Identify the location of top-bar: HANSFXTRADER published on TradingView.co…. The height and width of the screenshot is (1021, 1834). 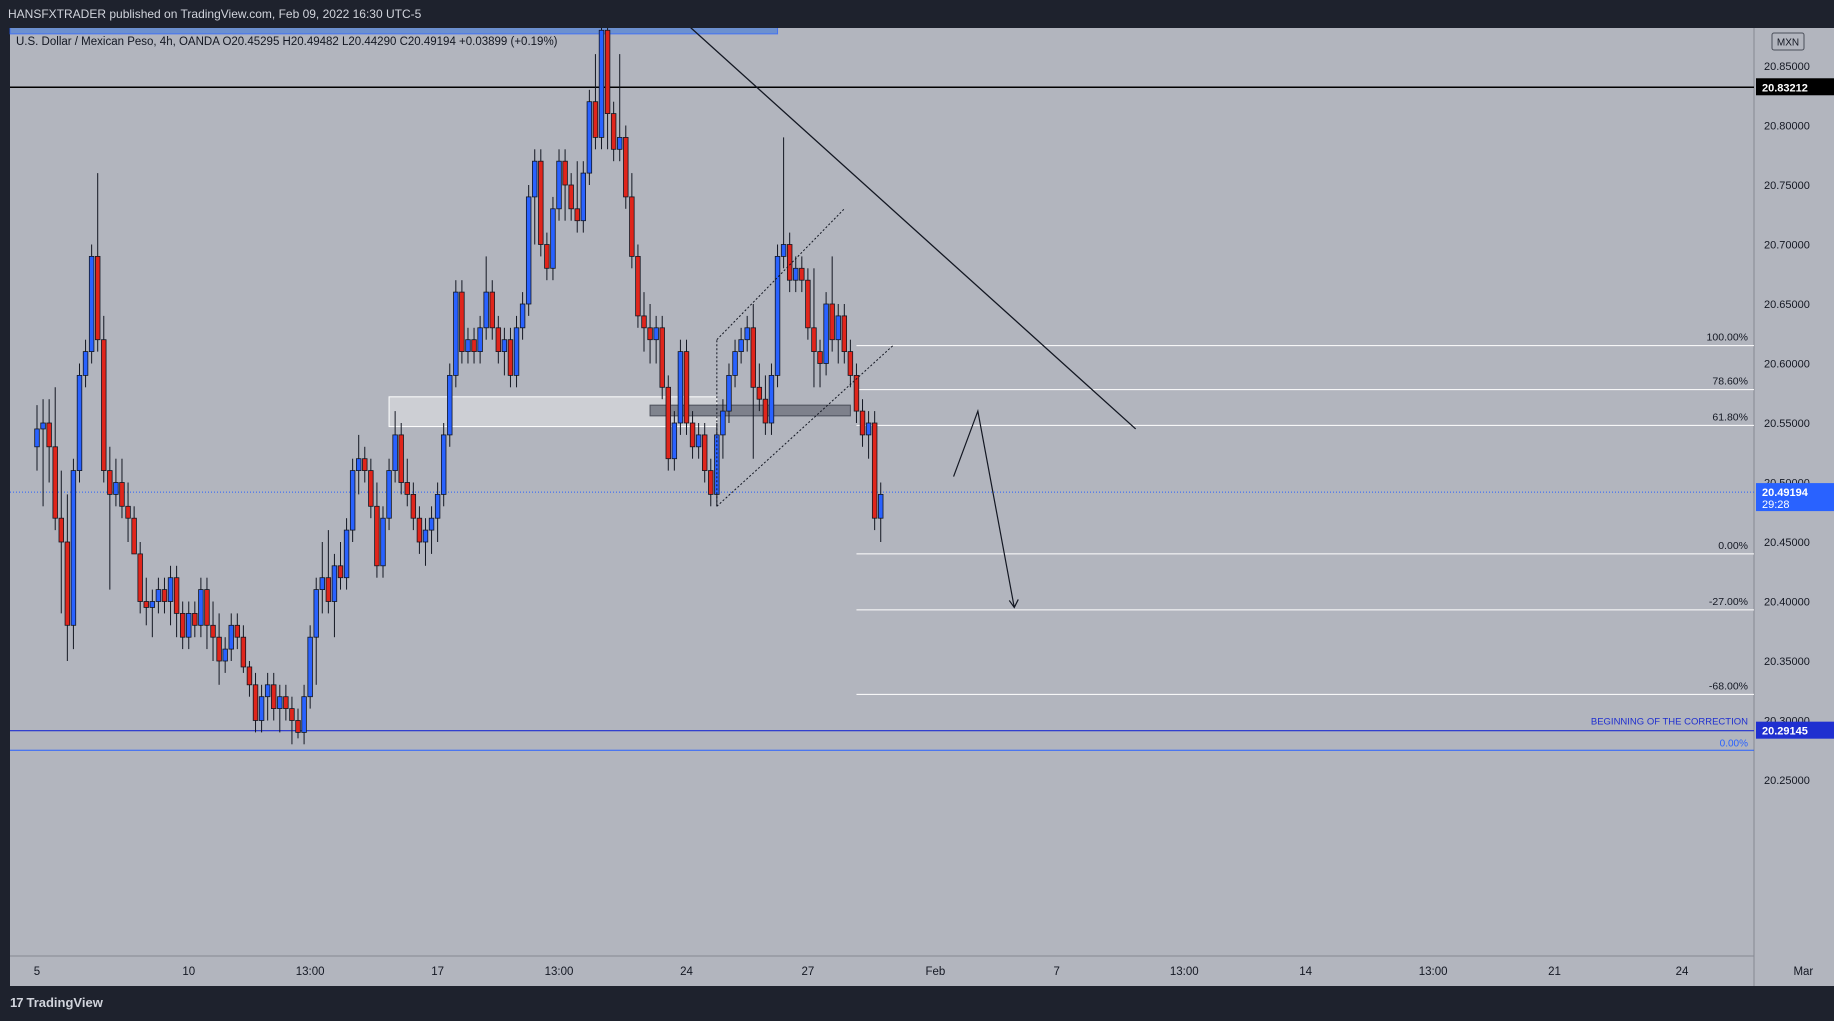
(917, 14).